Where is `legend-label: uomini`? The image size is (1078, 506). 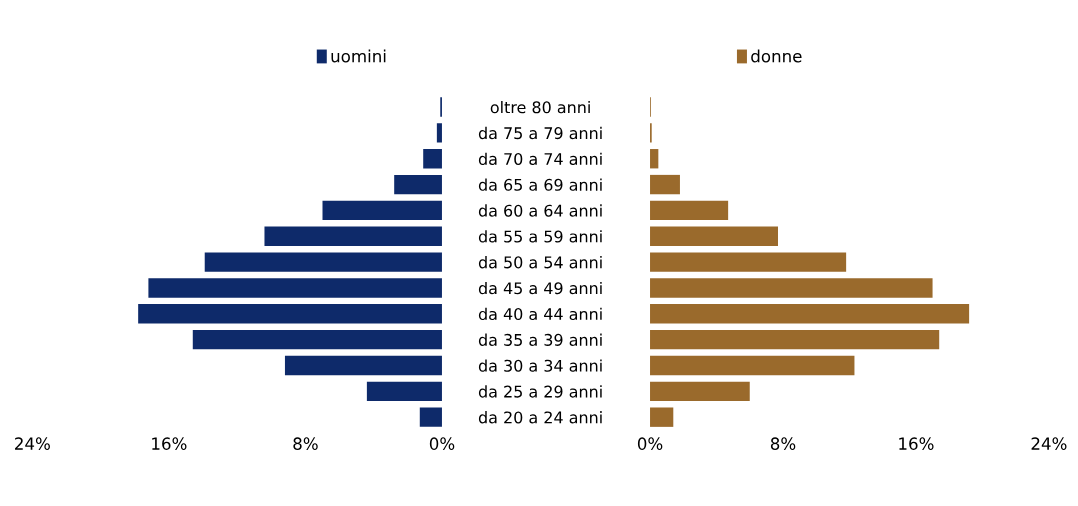 legend-label: uomini is located at coordinates (358, 56).